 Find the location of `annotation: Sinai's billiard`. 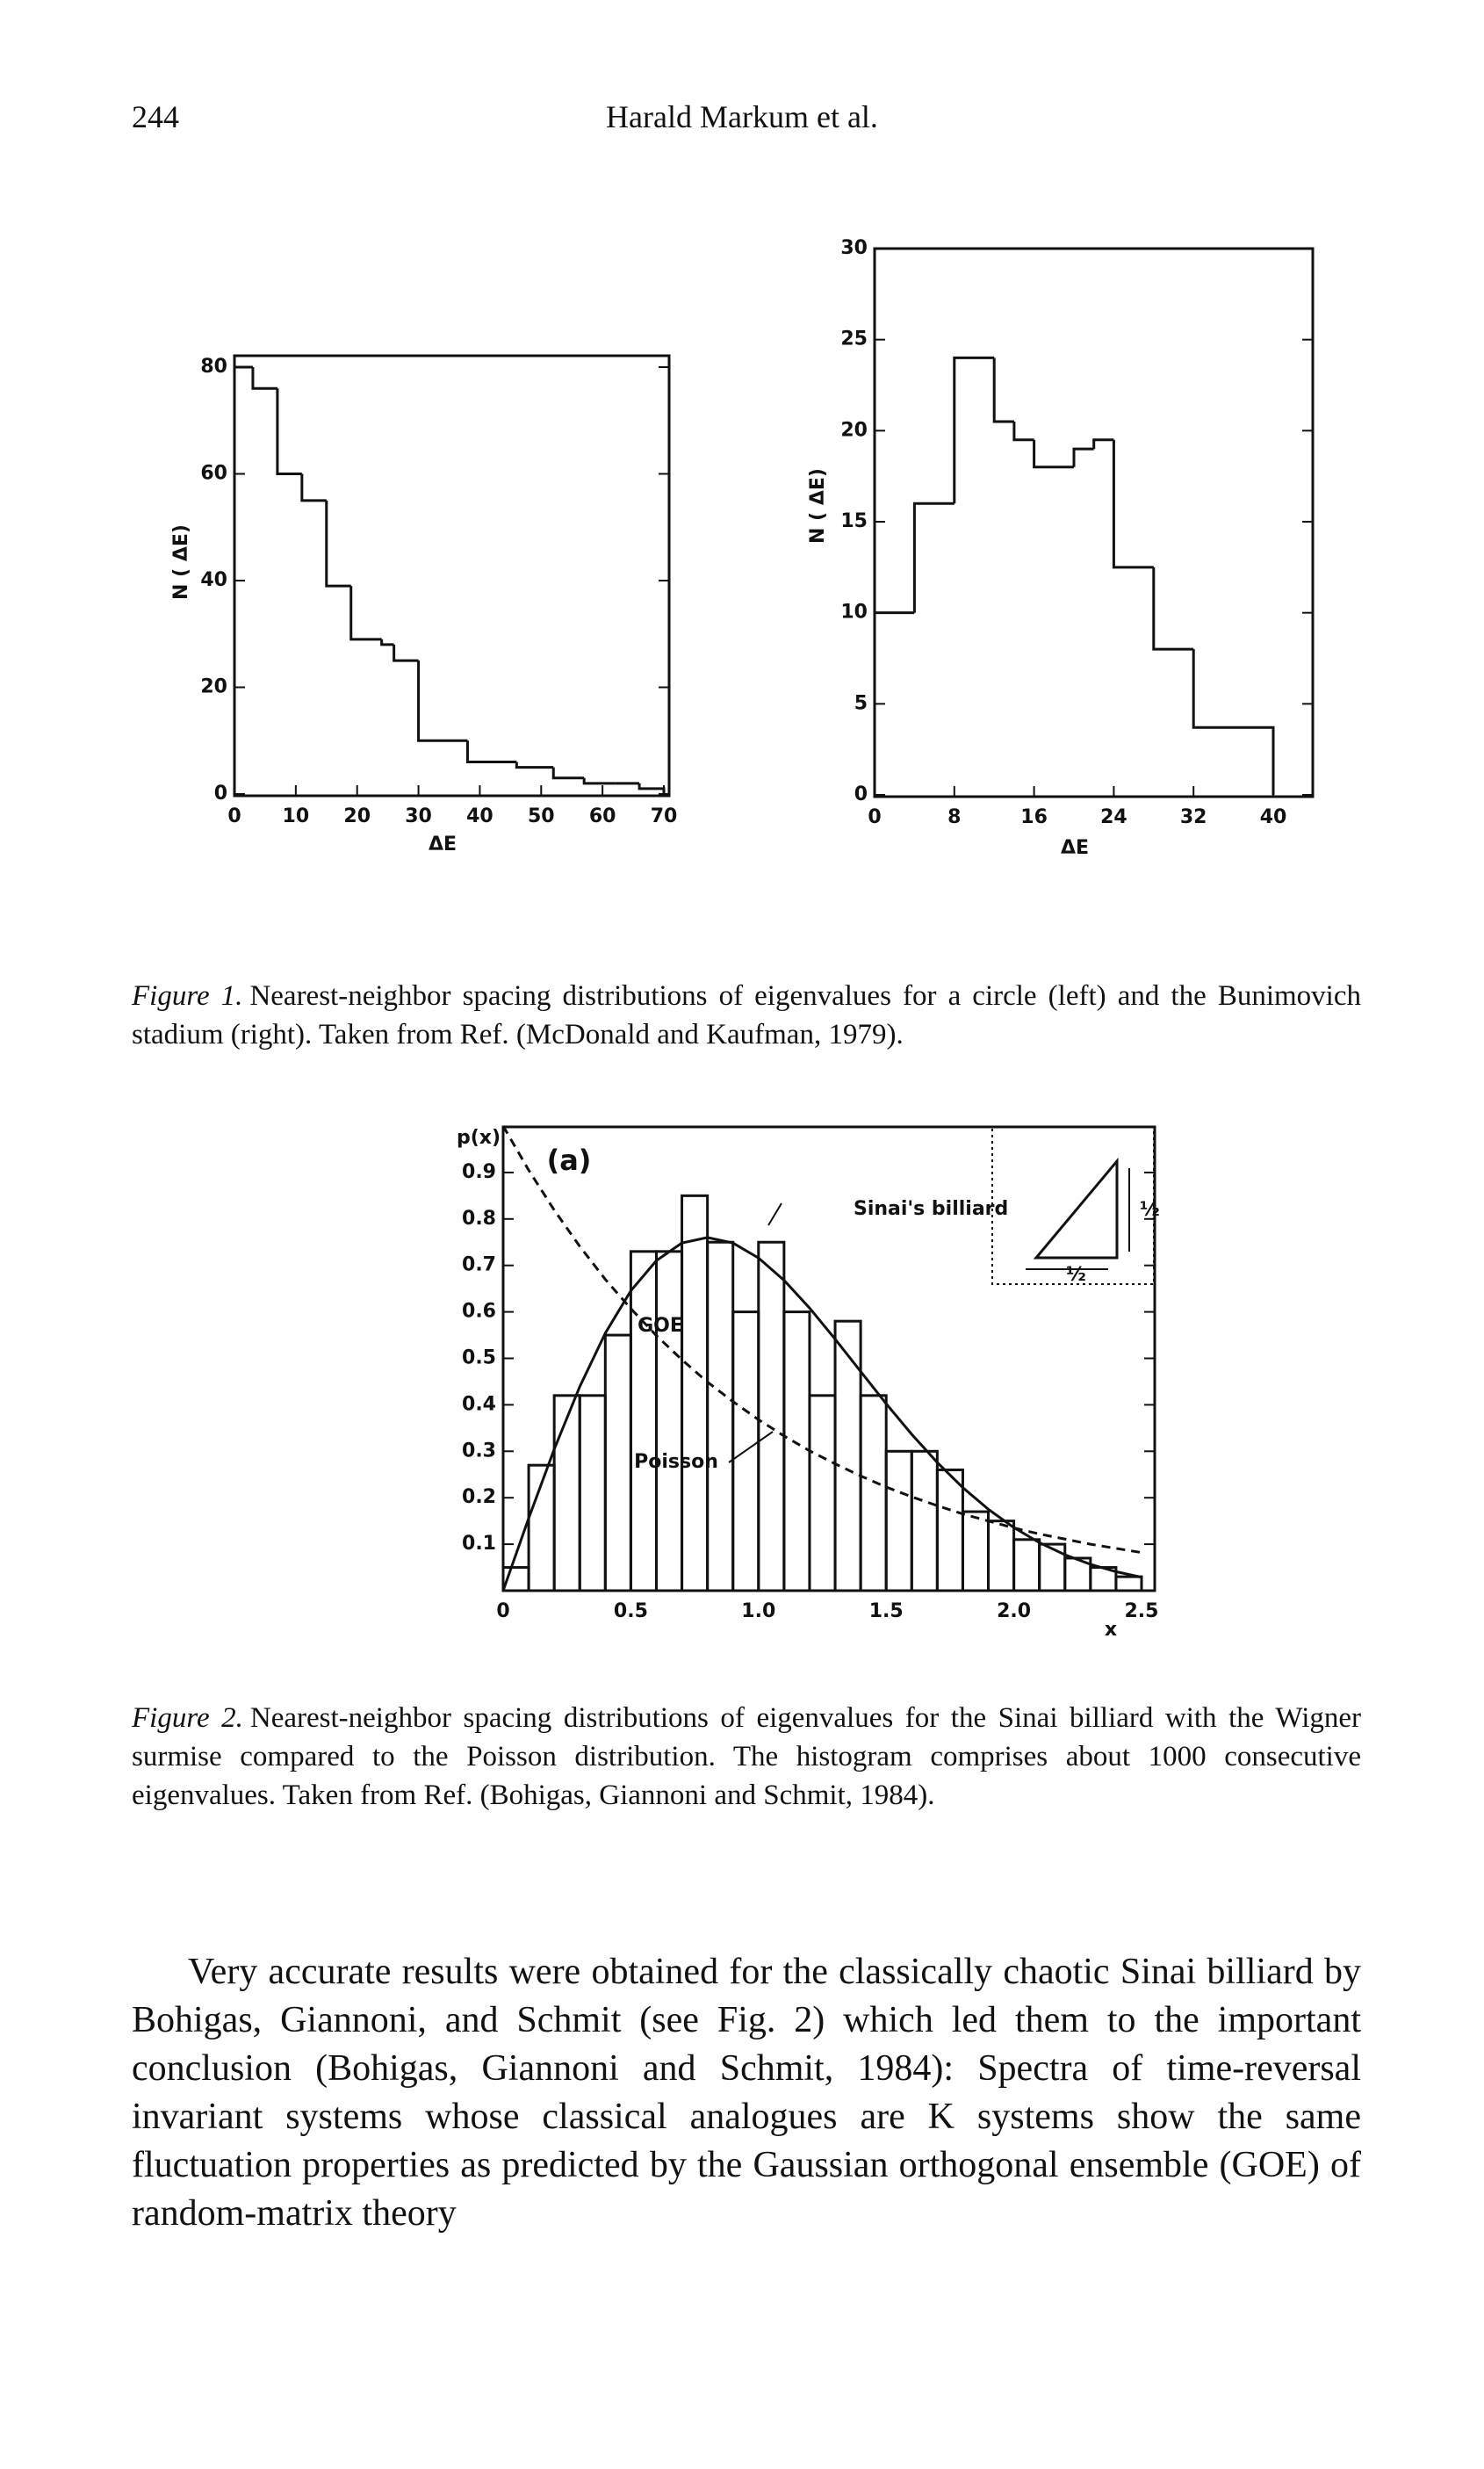

annotation: Sinai's billiard is located at coordinates (931, 1209).